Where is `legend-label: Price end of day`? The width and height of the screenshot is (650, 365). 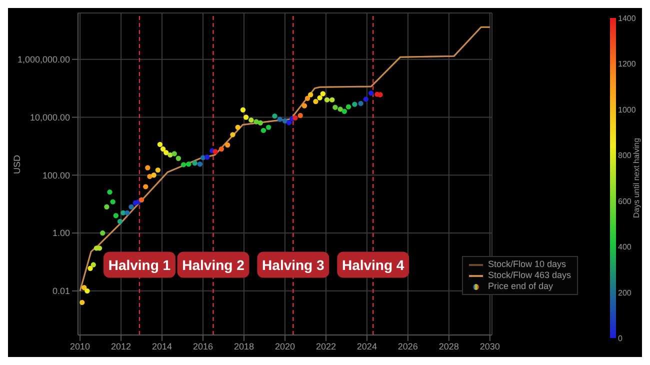
legend-label: Price end of day is located at coordinates (520, 286).